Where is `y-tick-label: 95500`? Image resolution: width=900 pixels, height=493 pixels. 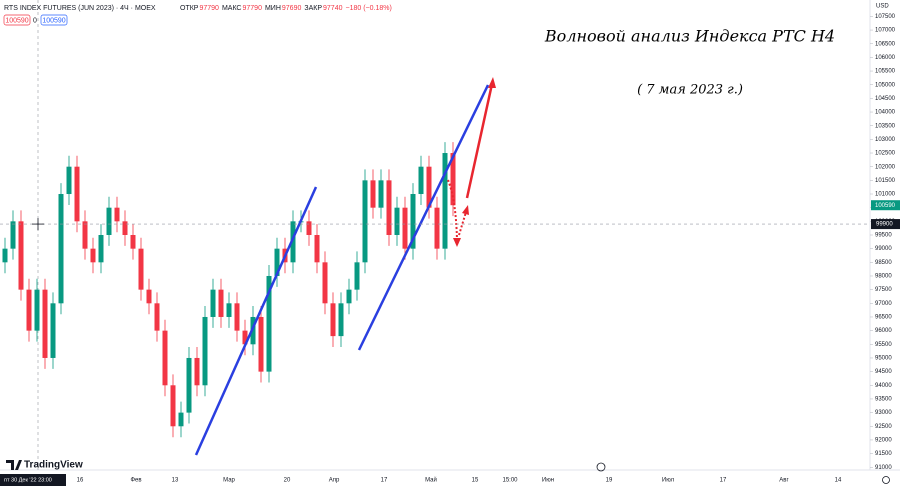
y-tick-label: 95500 is located at coordinates (883, 345).